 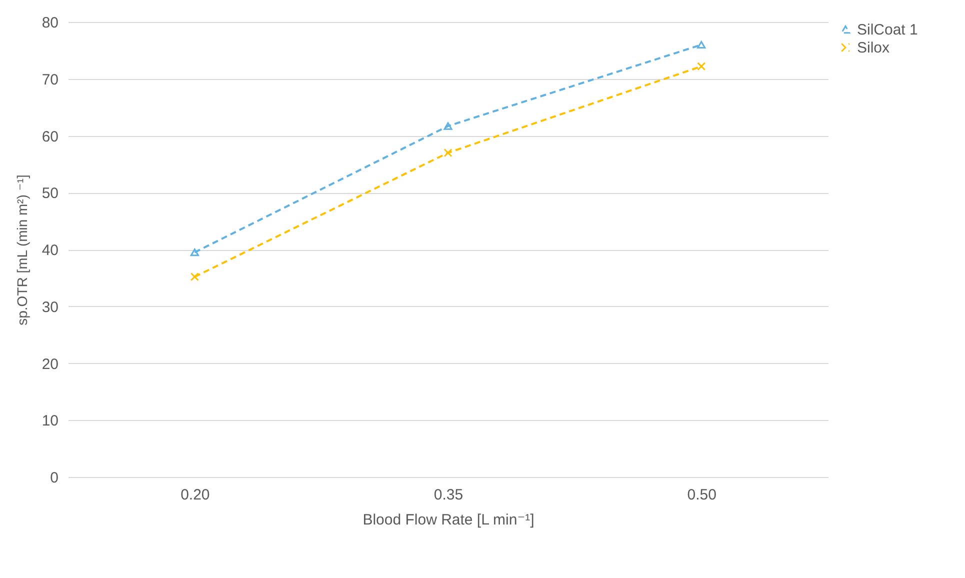 What do you see at coordinates (50, 364) in the screenshot?
I see `y-tick-label: 20` at bounding box center [50, 364].